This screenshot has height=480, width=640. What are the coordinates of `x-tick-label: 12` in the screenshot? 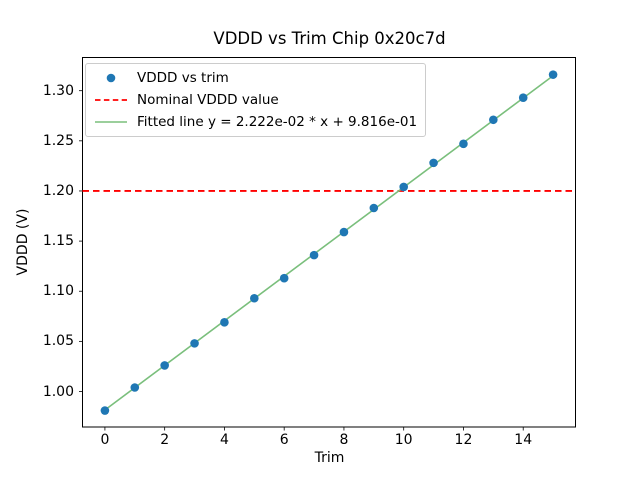 It's located at (463, 440).